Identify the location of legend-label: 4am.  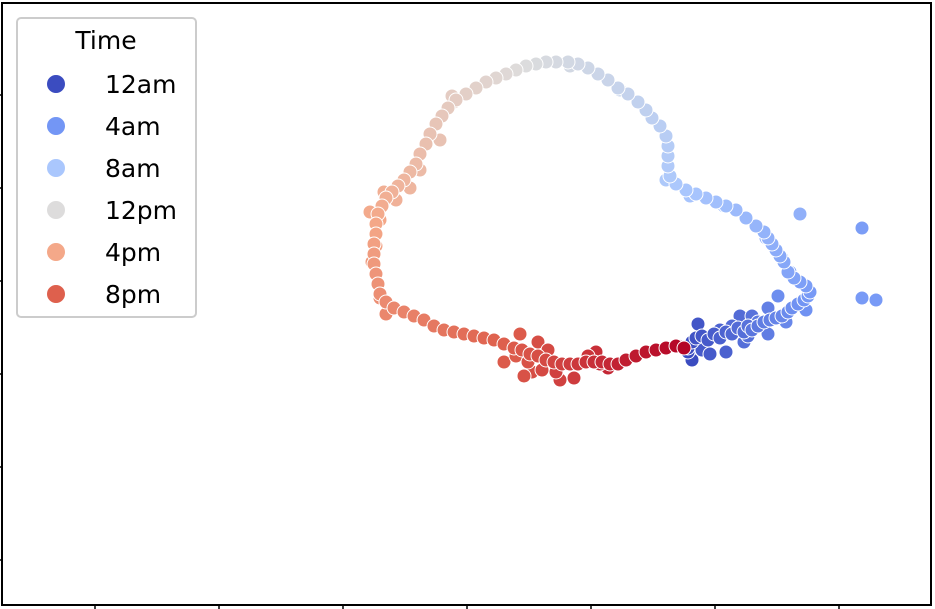
(133, 126).